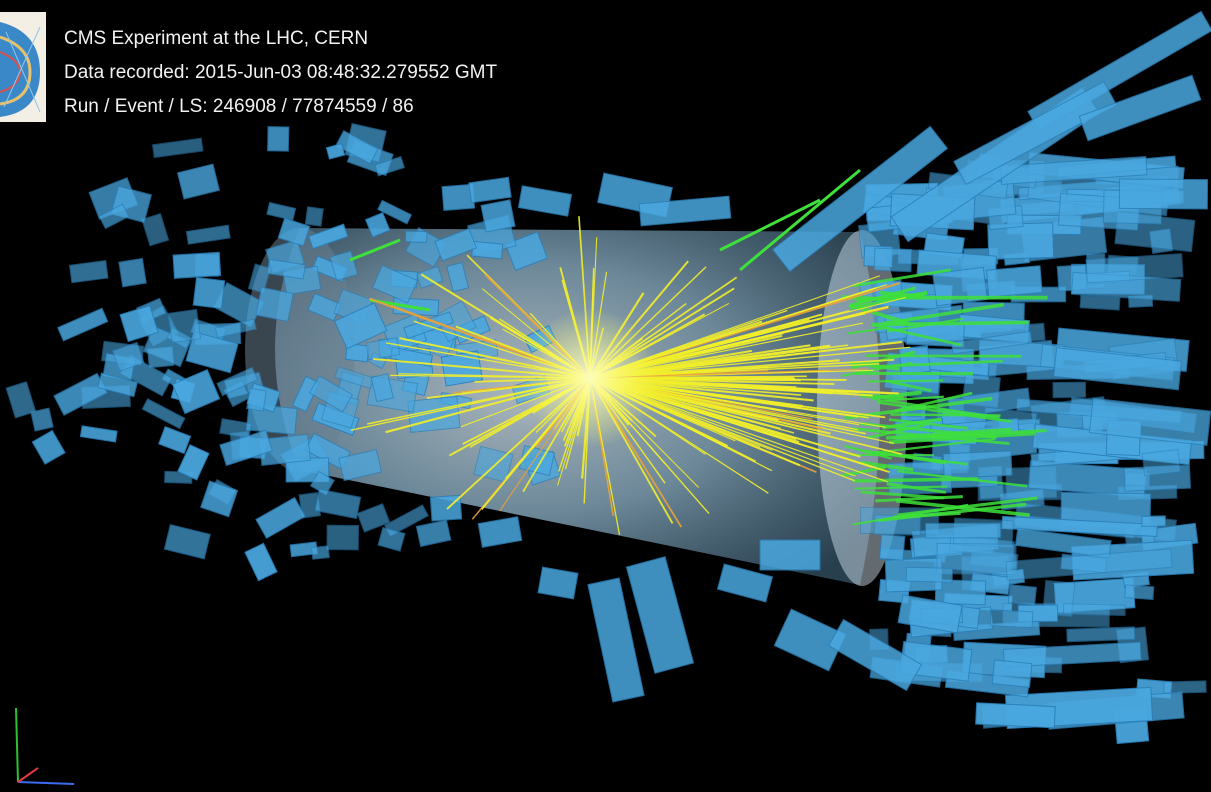 The height and width of the screenshot is (792, 1211). Describe the element at coordinates (590, 378) in the screenshot. I see `collision-vertex` at that location.